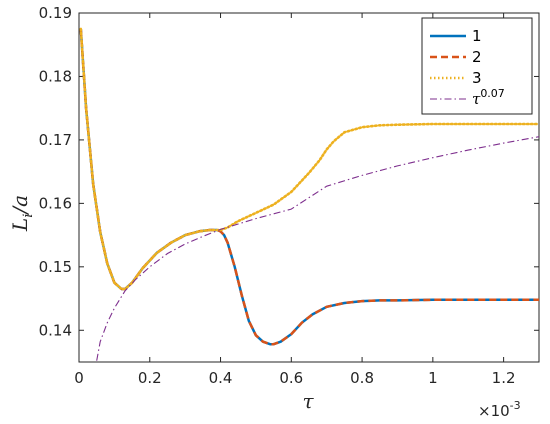 The image size is (550, 424). Describe the element at coordinates (492, 93) in the screenshot. I see `legend-label-exponent: 0.07` at that location.